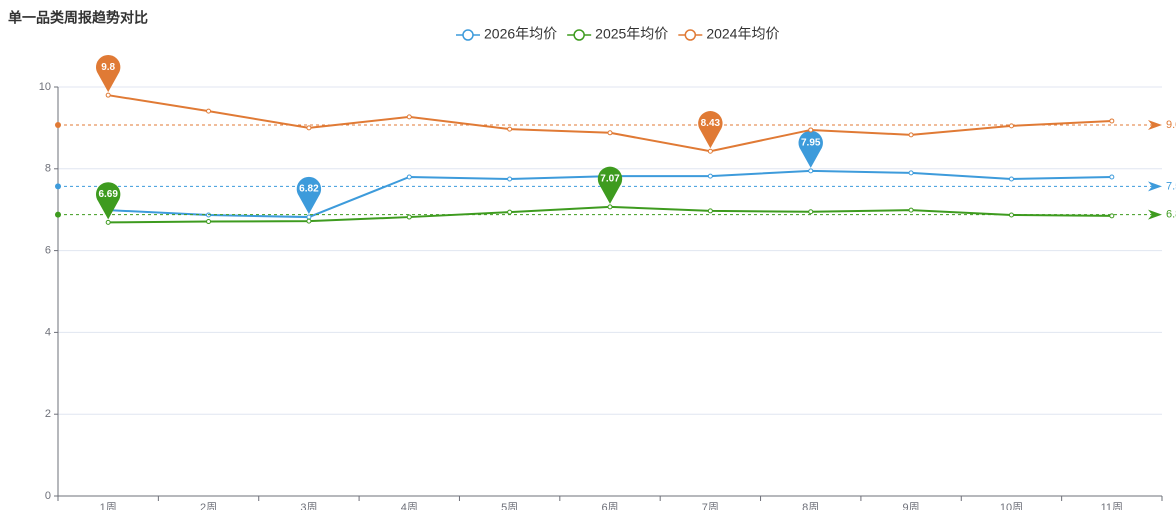  Describe the element at coordinates (631, 34) in the screenshot. I see `legend-label: 2025年均价` at that location.